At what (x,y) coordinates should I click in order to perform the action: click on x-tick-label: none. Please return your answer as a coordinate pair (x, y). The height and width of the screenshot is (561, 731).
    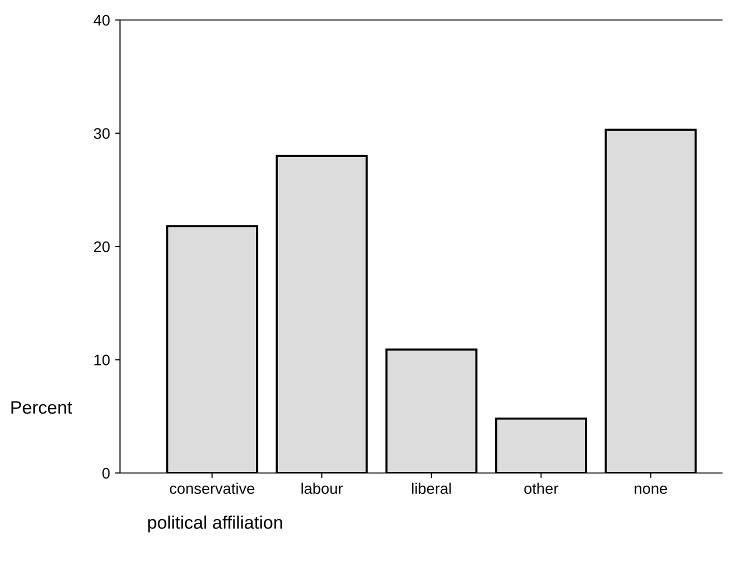
    Looking at the image, I should click on (651, 490).